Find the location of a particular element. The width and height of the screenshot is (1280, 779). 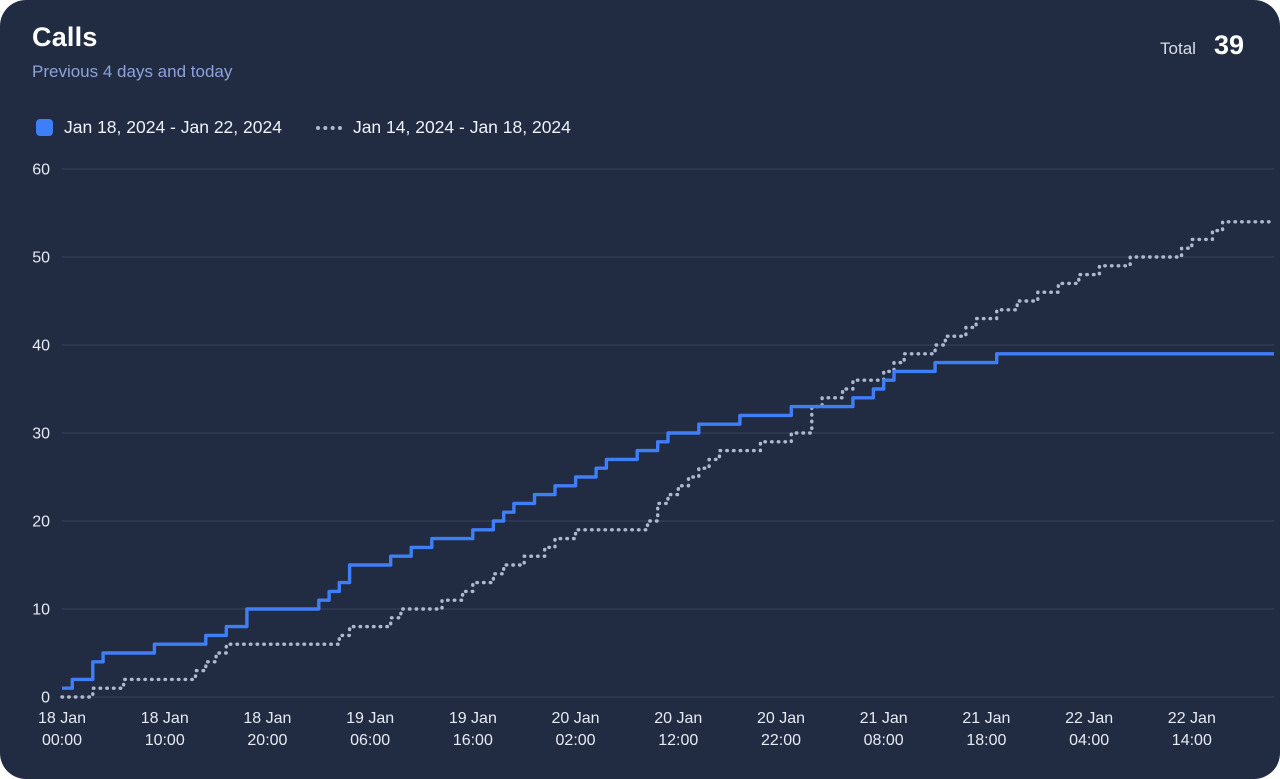

x-tick-label-time: 20:00 is located at coordinates (267, 740).